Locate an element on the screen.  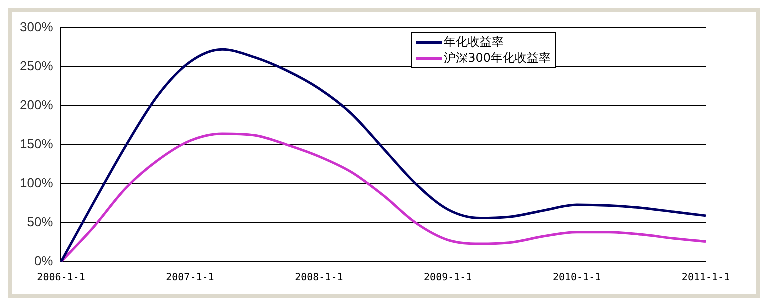
x-tick-label: 2007-1-1 is located at coordinates (190, 278).